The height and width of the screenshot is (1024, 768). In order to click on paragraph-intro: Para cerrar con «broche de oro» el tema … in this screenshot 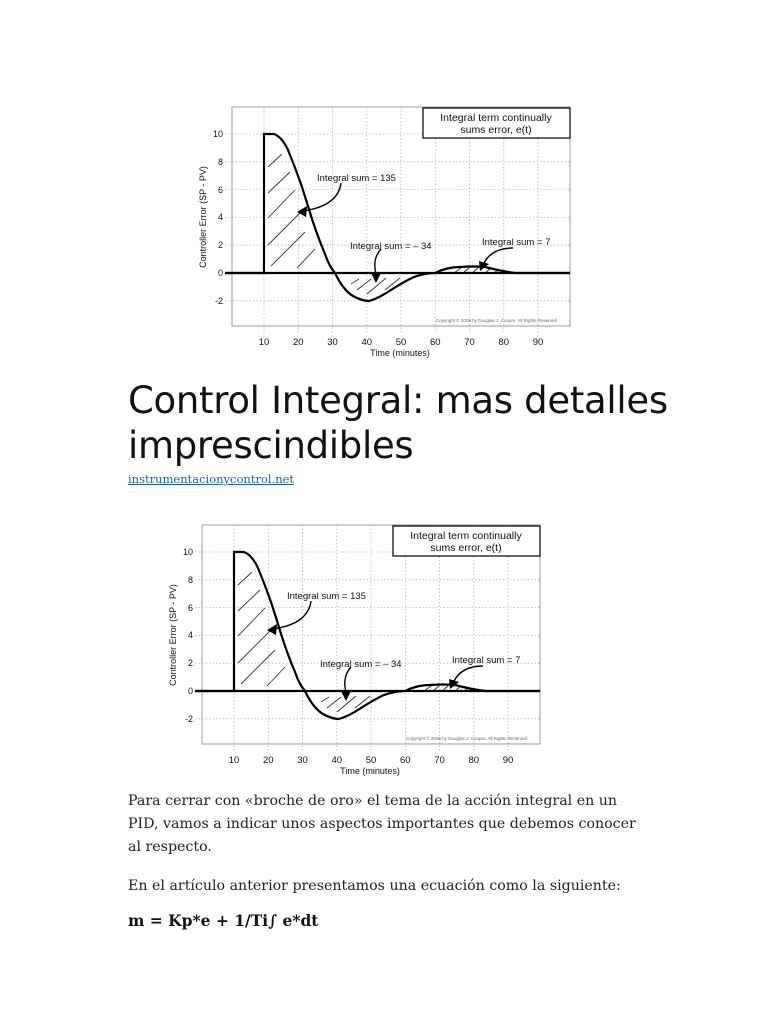, I will do `click(382, 824)`.